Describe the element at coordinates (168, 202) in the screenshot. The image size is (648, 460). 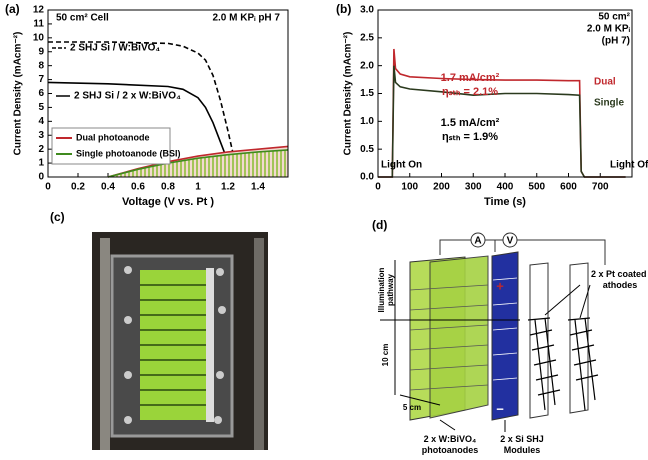
I see `x-axis-label: Voltage (V vs. Pt )` at that location.